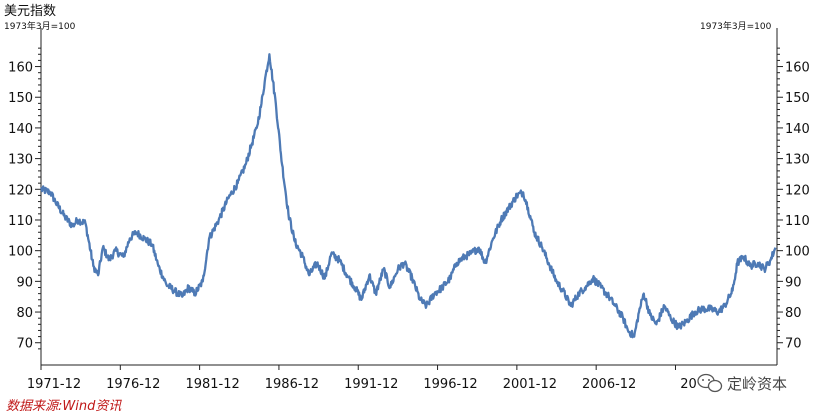 The height and width of the screenshot is (418, 823). I want to click on left-y-tick-label: 100, so click(20, 252).